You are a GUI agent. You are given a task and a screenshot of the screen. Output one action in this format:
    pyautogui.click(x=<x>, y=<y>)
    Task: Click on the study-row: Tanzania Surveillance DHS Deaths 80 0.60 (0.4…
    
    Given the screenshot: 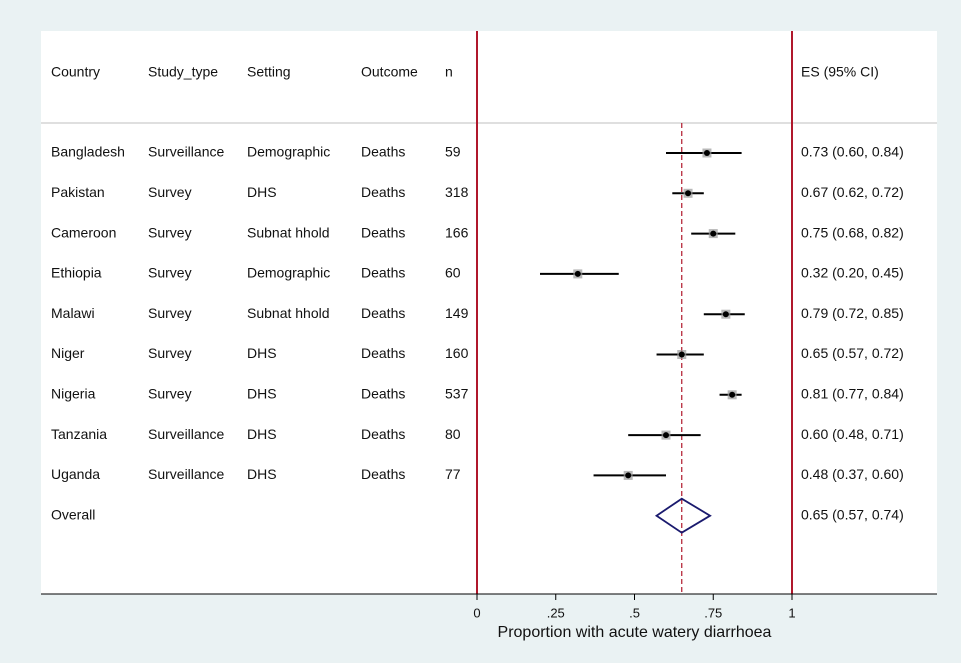 What is the action you would take?
    pyautogui.click(x=477, y=434)
    